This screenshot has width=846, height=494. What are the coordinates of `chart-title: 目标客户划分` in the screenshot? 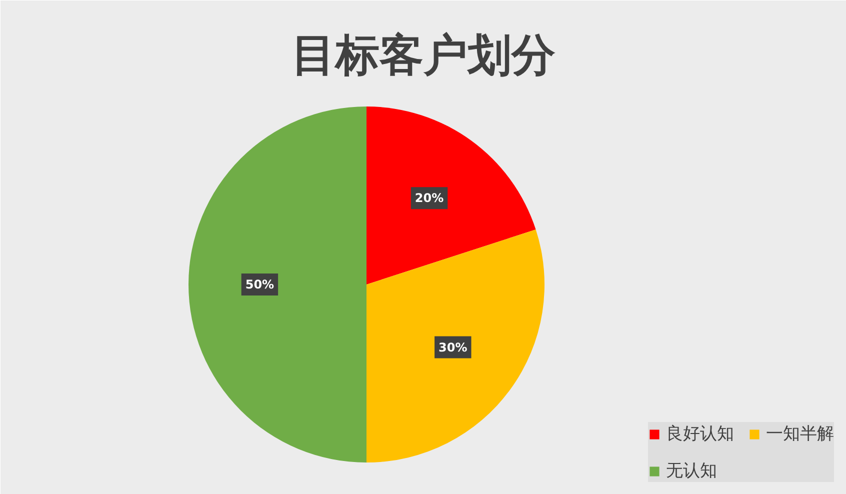 It's located at (424, 55).